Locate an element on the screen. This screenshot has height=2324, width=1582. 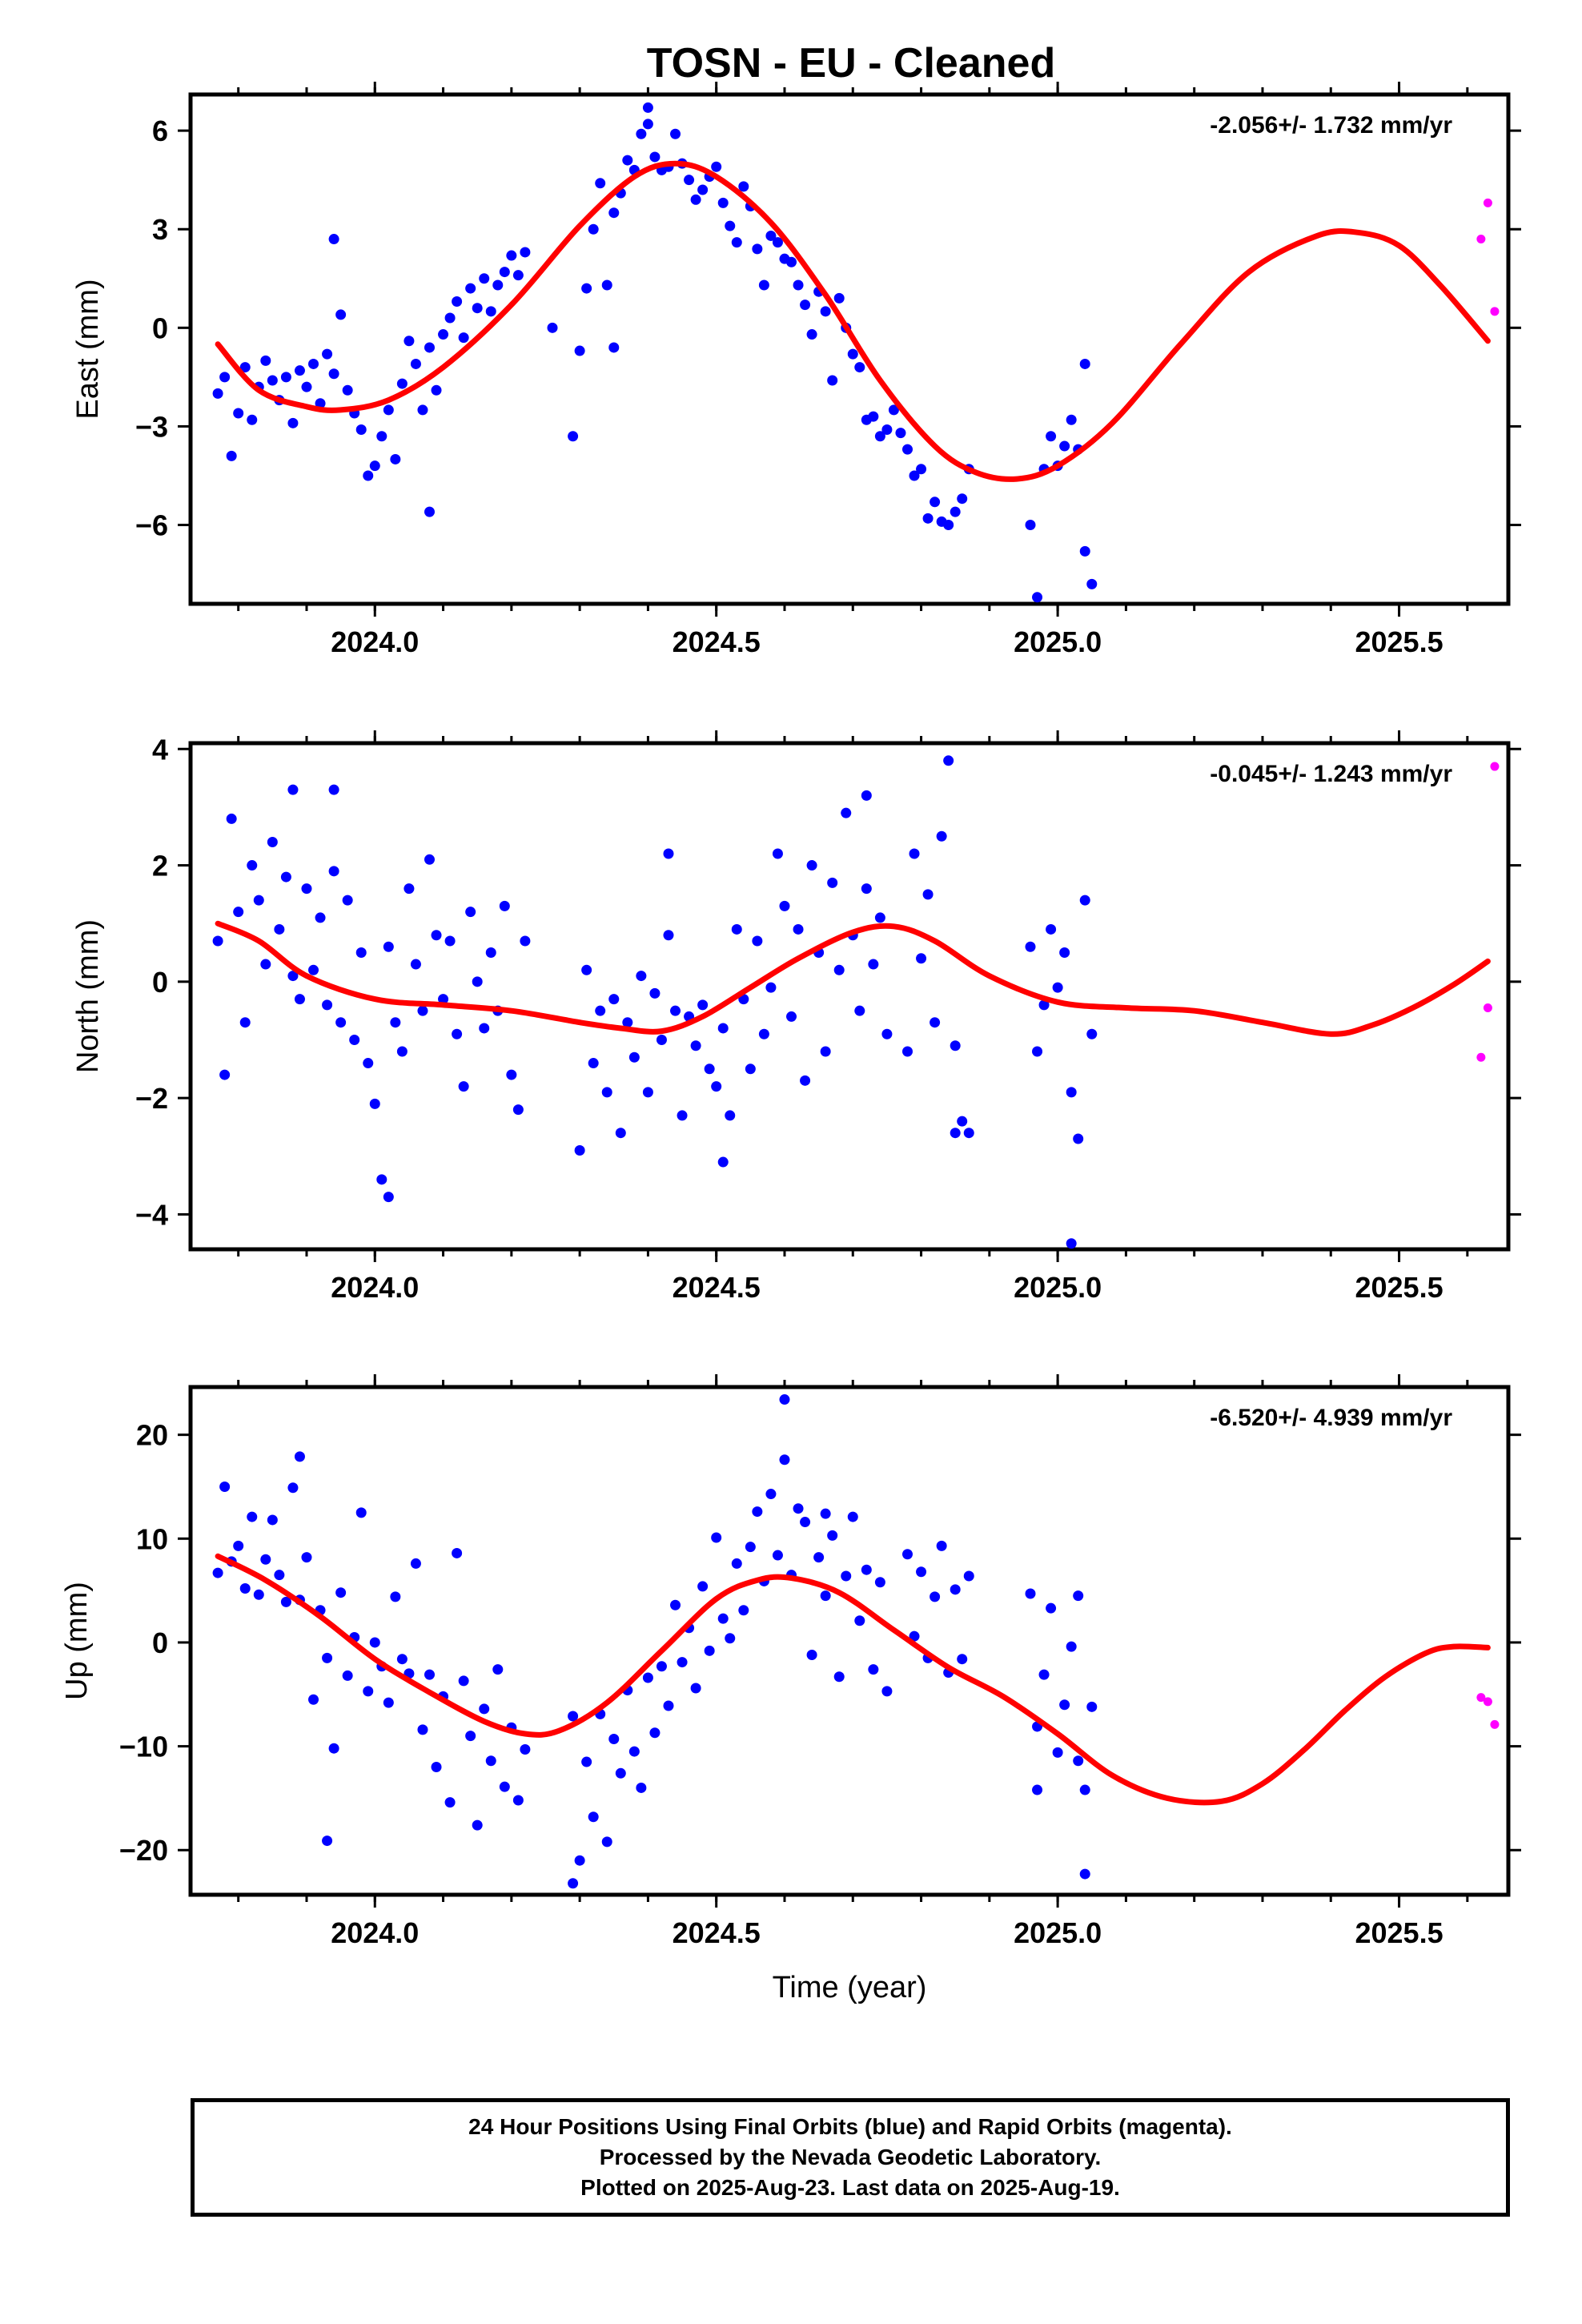
north-y-tick-label: 2 is located at coordinates (160, 866).